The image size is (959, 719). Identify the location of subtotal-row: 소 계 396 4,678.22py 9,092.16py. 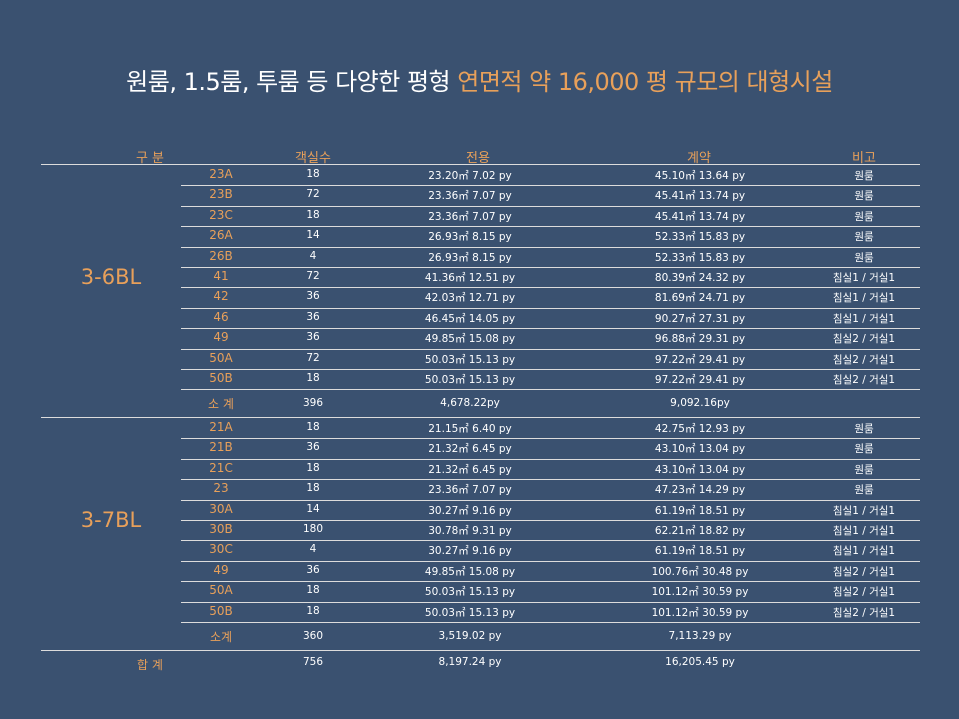
(479, 403).